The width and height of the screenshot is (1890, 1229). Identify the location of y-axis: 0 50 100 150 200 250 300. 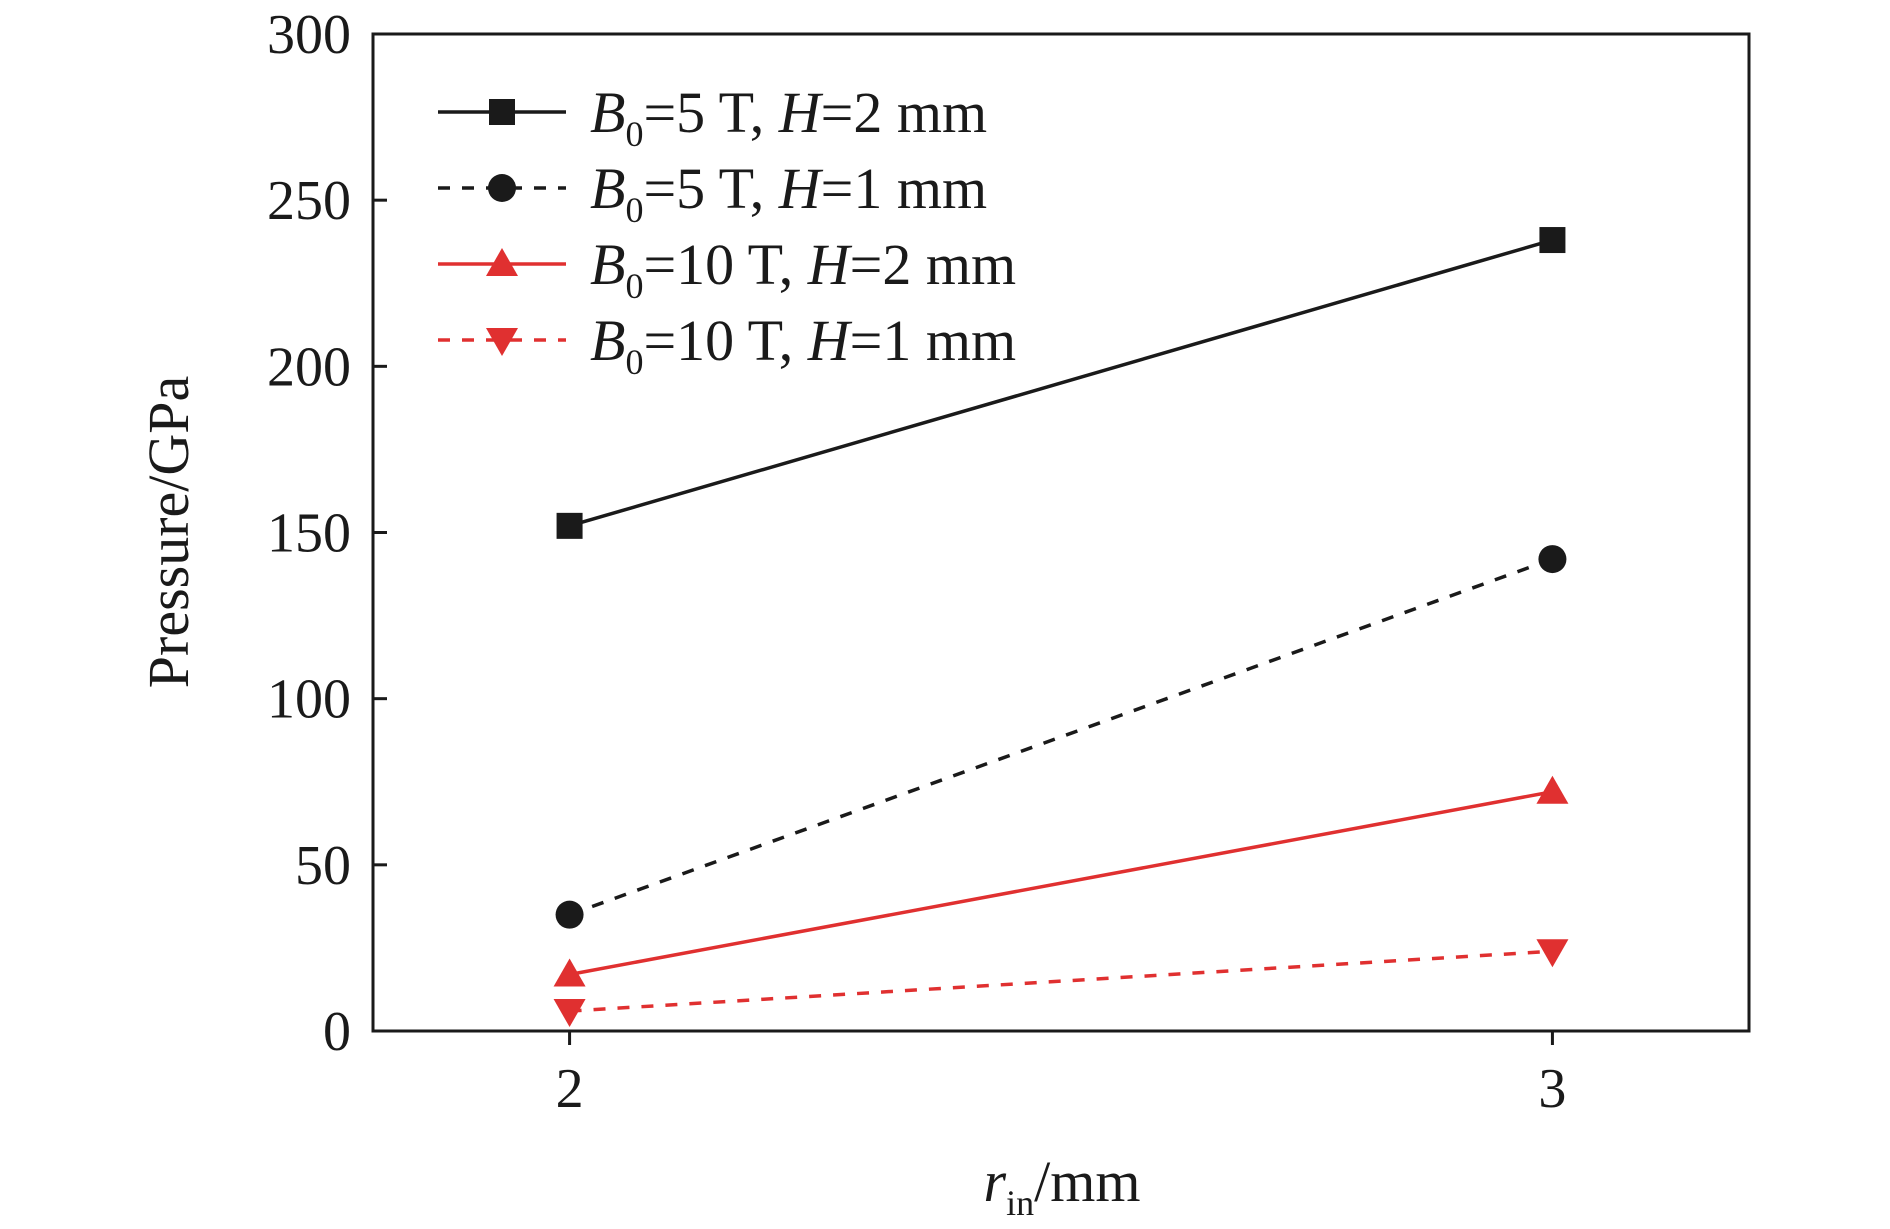
(327, 533).